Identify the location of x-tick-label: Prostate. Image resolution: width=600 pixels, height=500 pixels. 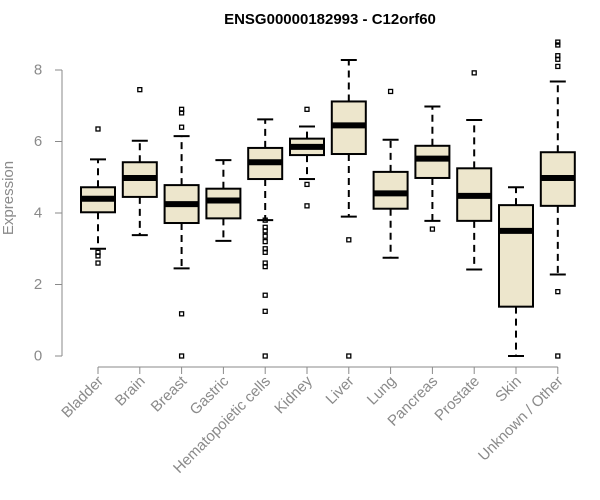
(457, 399).